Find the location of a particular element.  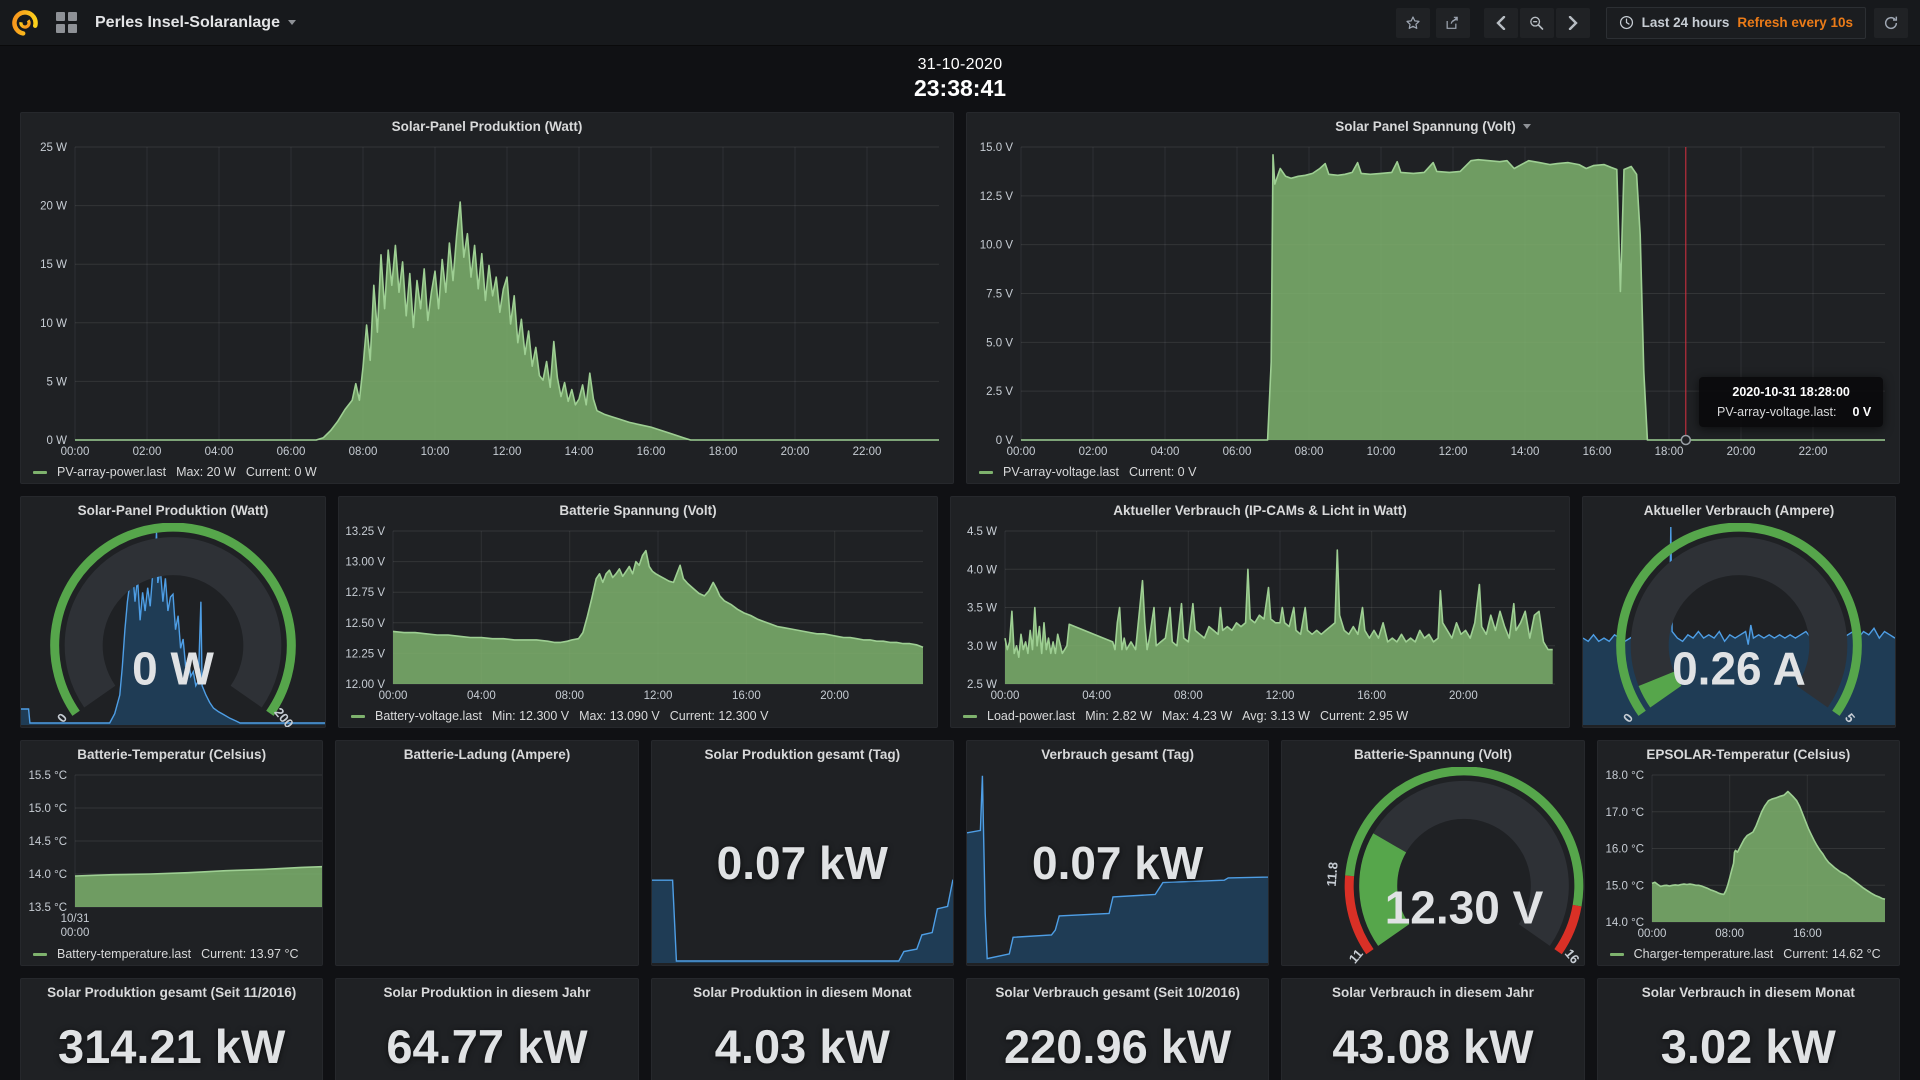

panel-title: Solar Verbrauch in diesem Monat is located at coordinates (1748, 992).